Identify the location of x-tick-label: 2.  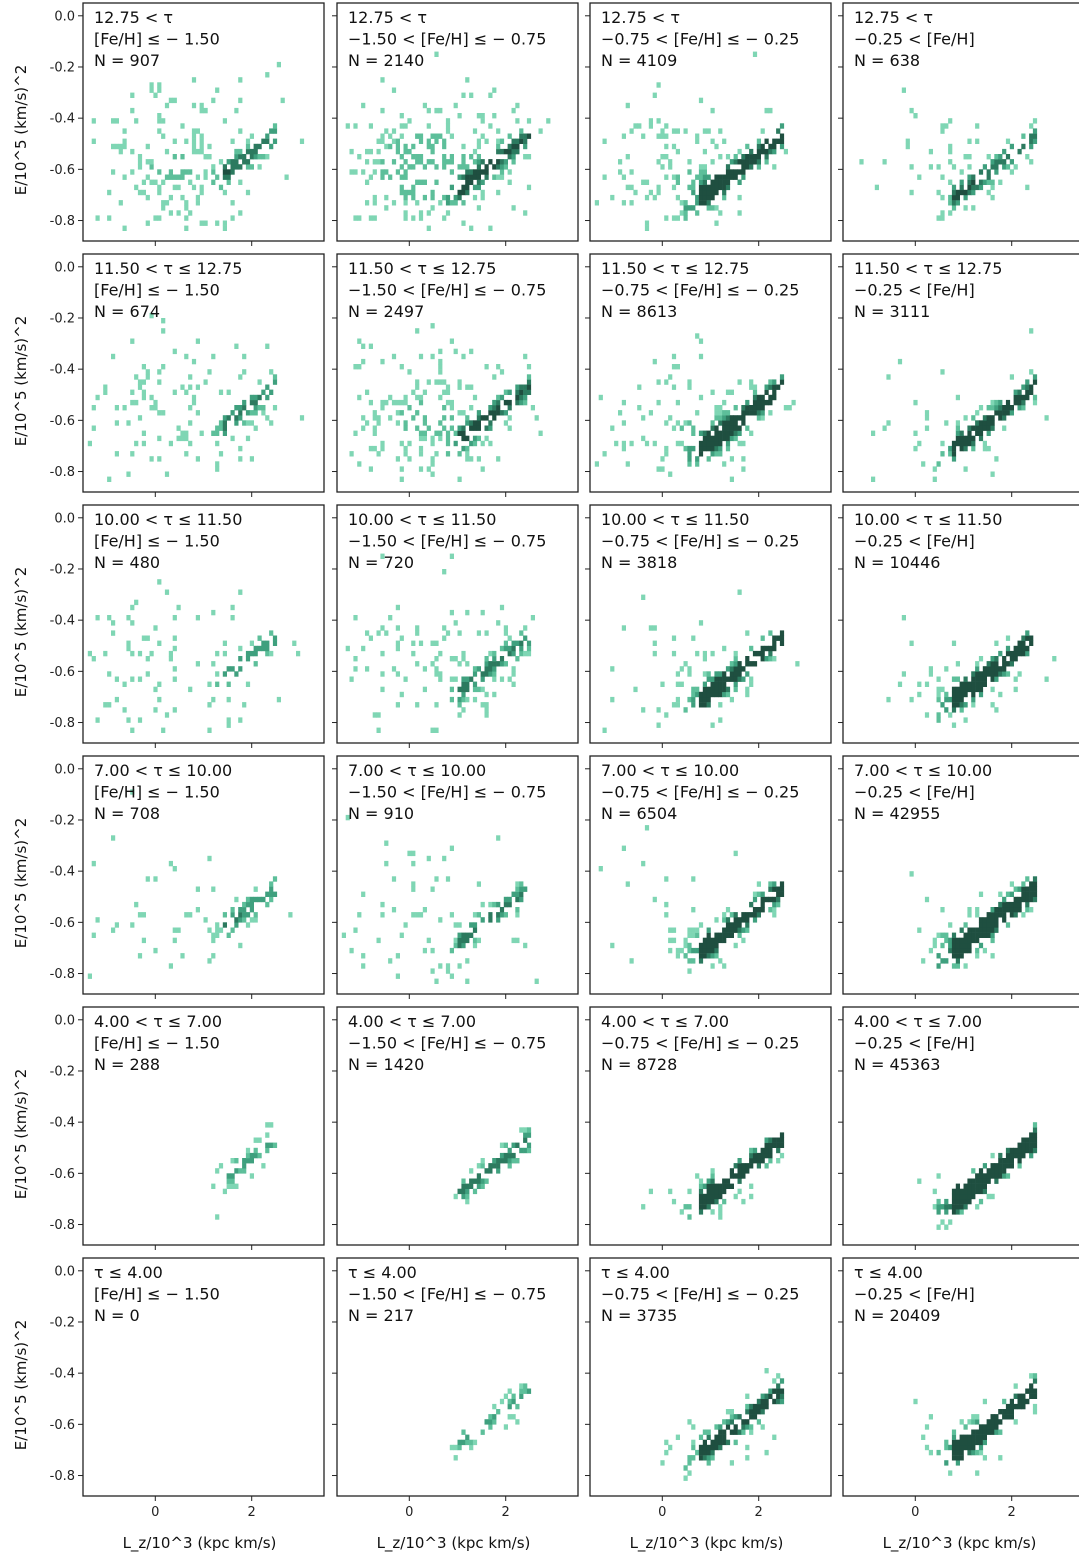
(759, 1512).